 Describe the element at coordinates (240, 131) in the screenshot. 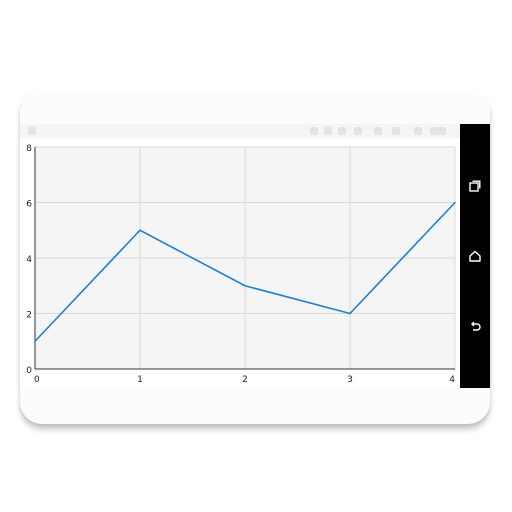

I see `status-bar` at that location.